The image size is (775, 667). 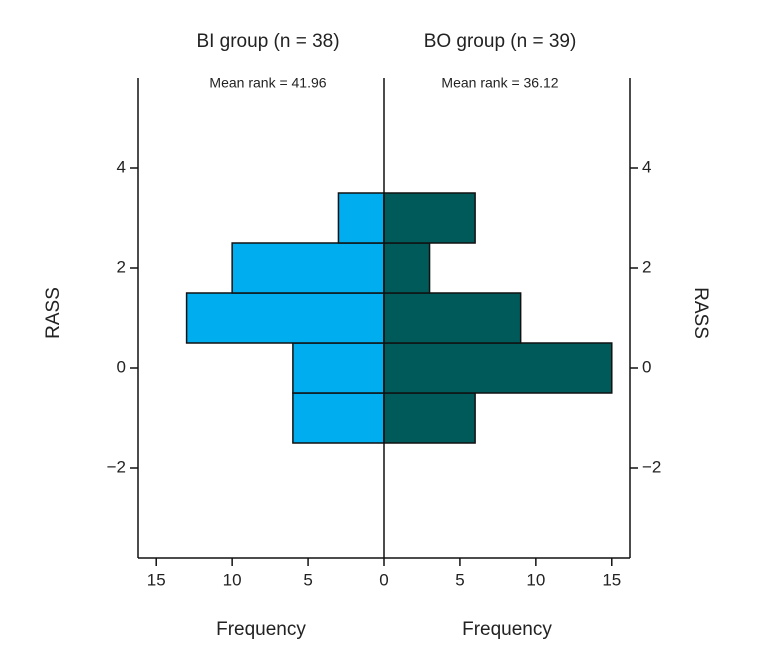 What do you see at coordinates (651, 466) in the screenshot?
I see `y2-tick-label: −2` at bounding box center [651, 466].